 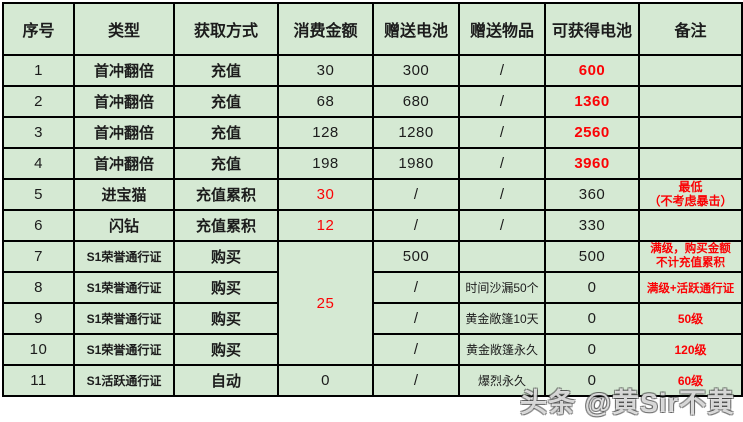 I want to click on table-row: 9 S1荣誉通行证 购买 / 黄金敞篷10天 0 50级, so click(x=372, y=318).